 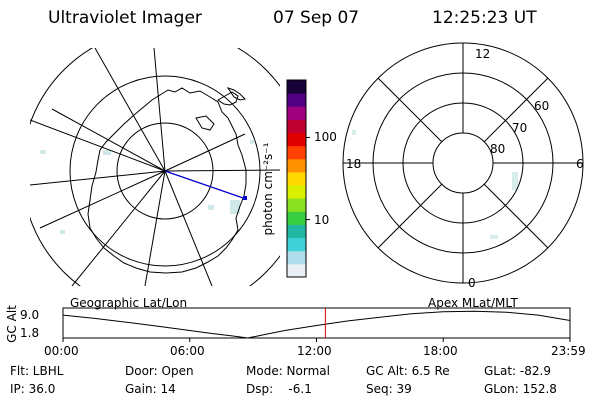 What do you see at coordinates (205, 185) in the screenshot?
I see `look-direction-line` at bounding box center [205, 185].